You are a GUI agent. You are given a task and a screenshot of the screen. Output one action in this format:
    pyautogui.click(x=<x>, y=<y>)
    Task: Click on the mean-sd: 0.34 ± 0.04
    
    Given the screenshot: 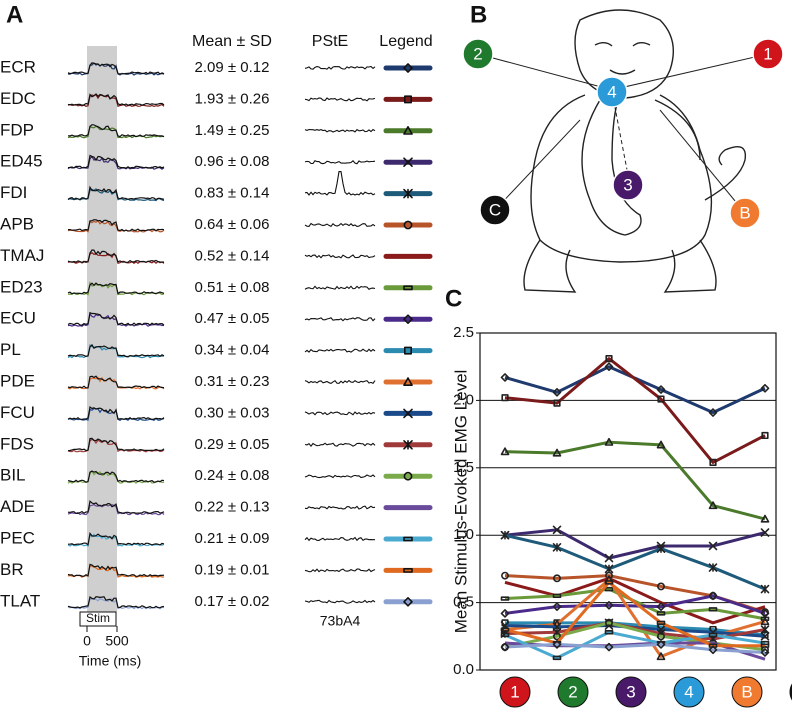 What is the action you would take?
    pyautogui.click(x=232, y=350)
    